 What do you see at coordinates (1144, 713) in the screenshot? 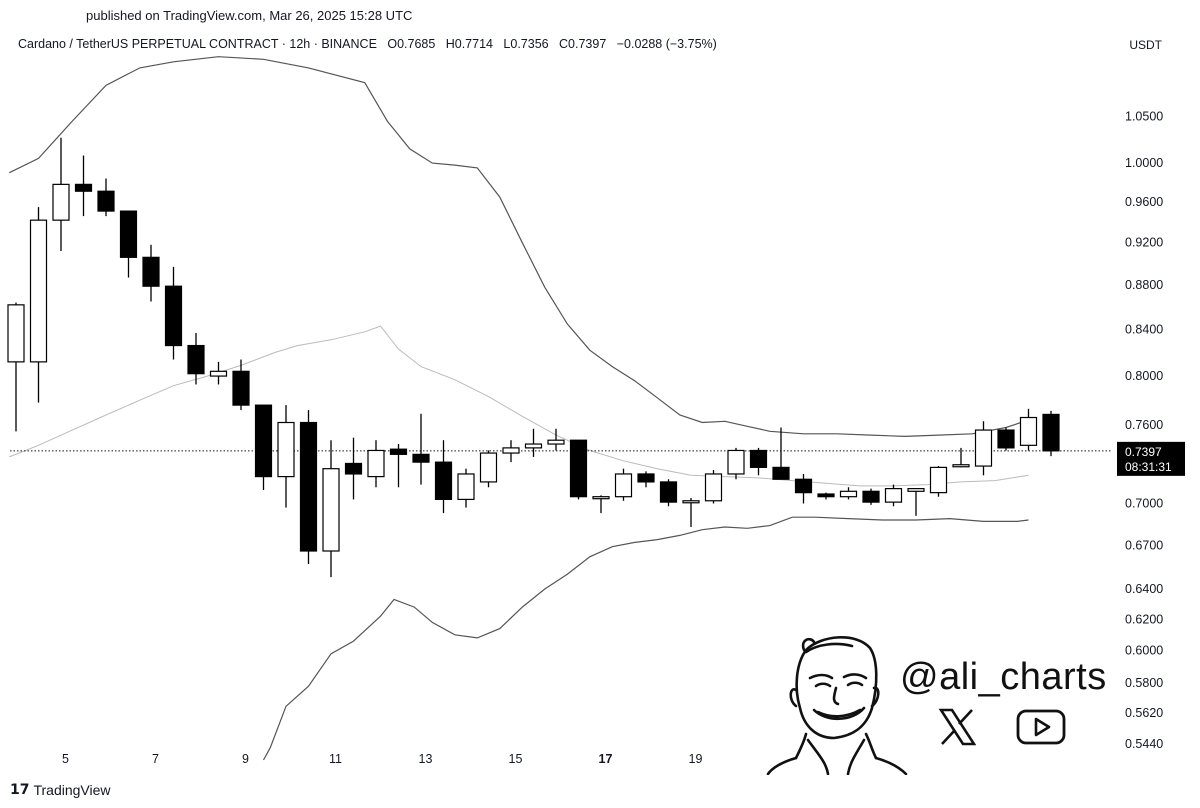
I see `y-tick-label: 0.5620` at bounding box center [1144, 713].